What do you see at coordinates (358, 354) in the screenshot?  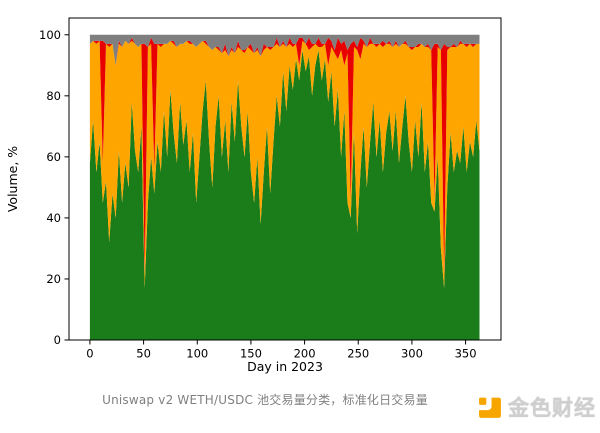 I see `x-tick-label: 250` at bounding box center [358, 354].